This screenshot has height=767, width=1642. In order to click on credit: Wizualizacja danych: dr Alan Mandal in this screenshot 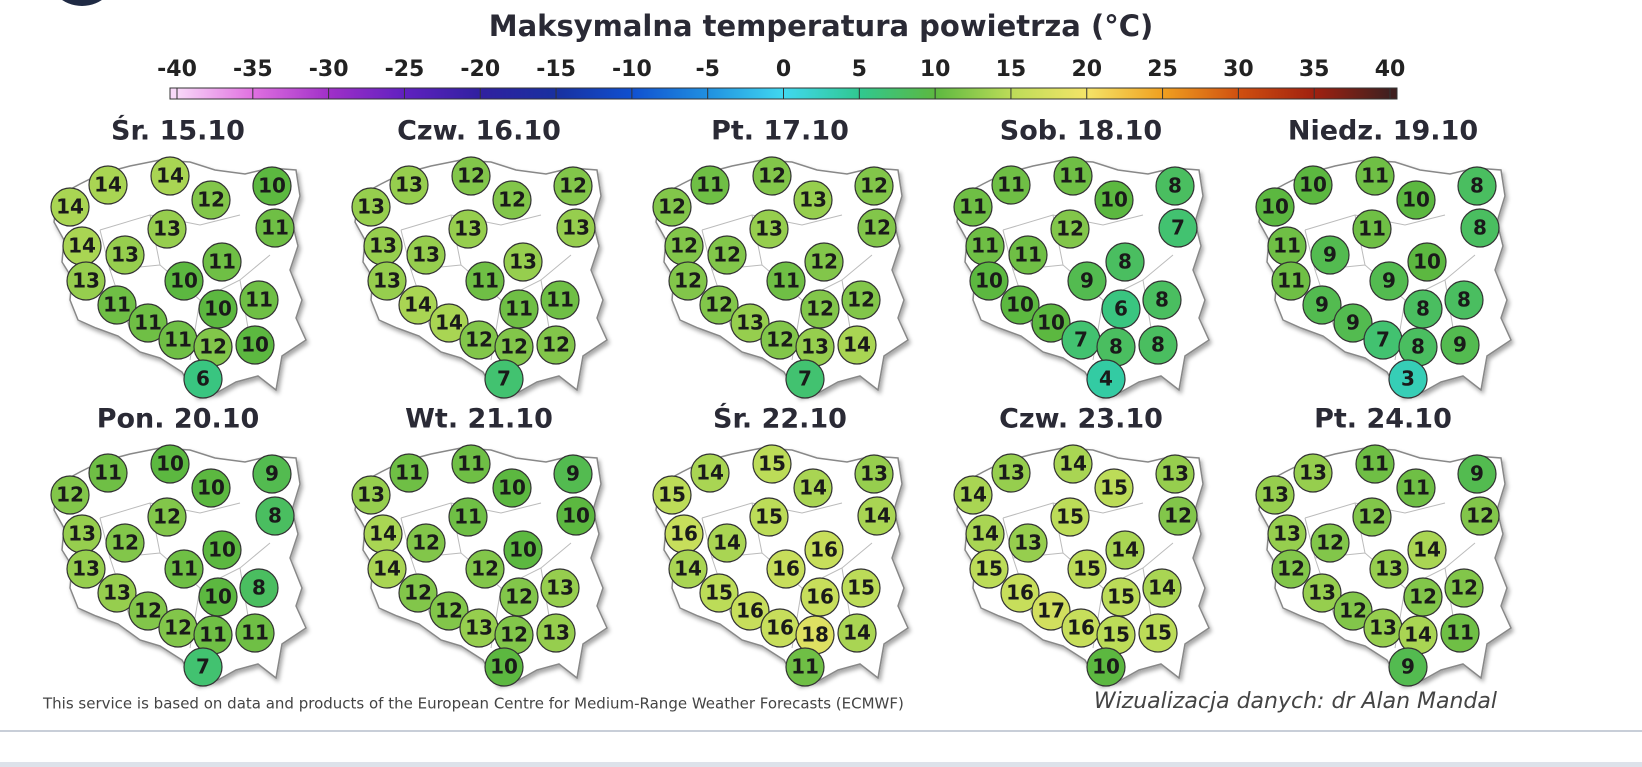, I will do `click(1295, 701)`.